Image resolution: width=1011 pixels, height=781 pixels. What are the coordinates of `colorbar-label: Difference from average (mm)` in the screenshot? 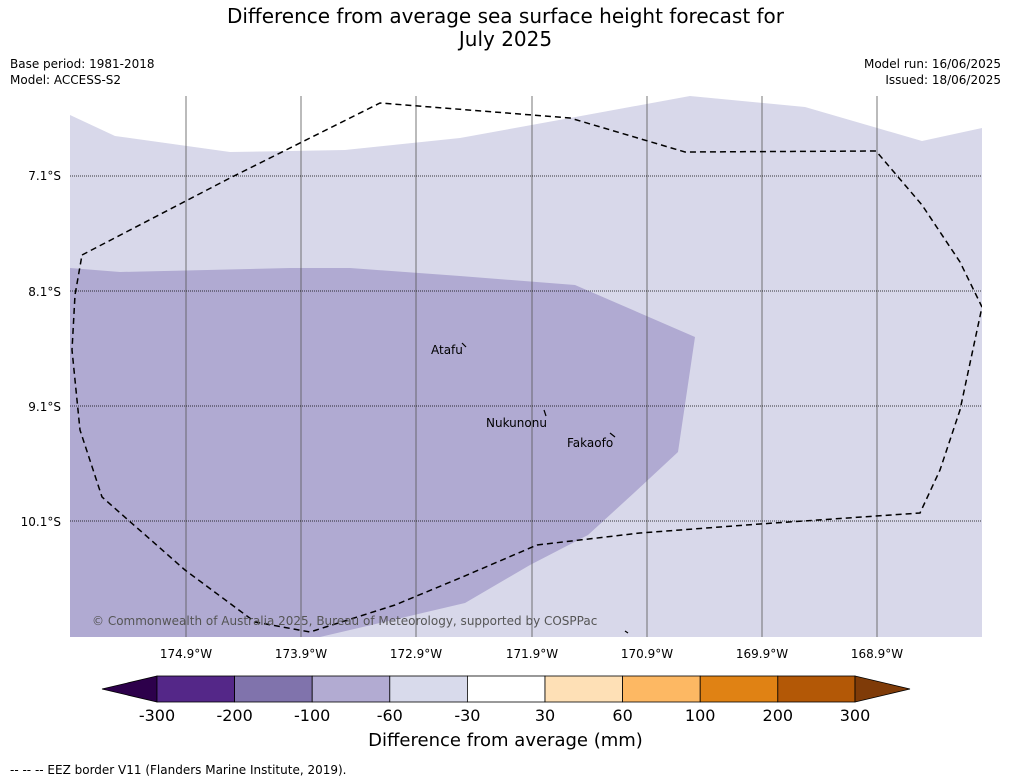 It's located at (505, 740).